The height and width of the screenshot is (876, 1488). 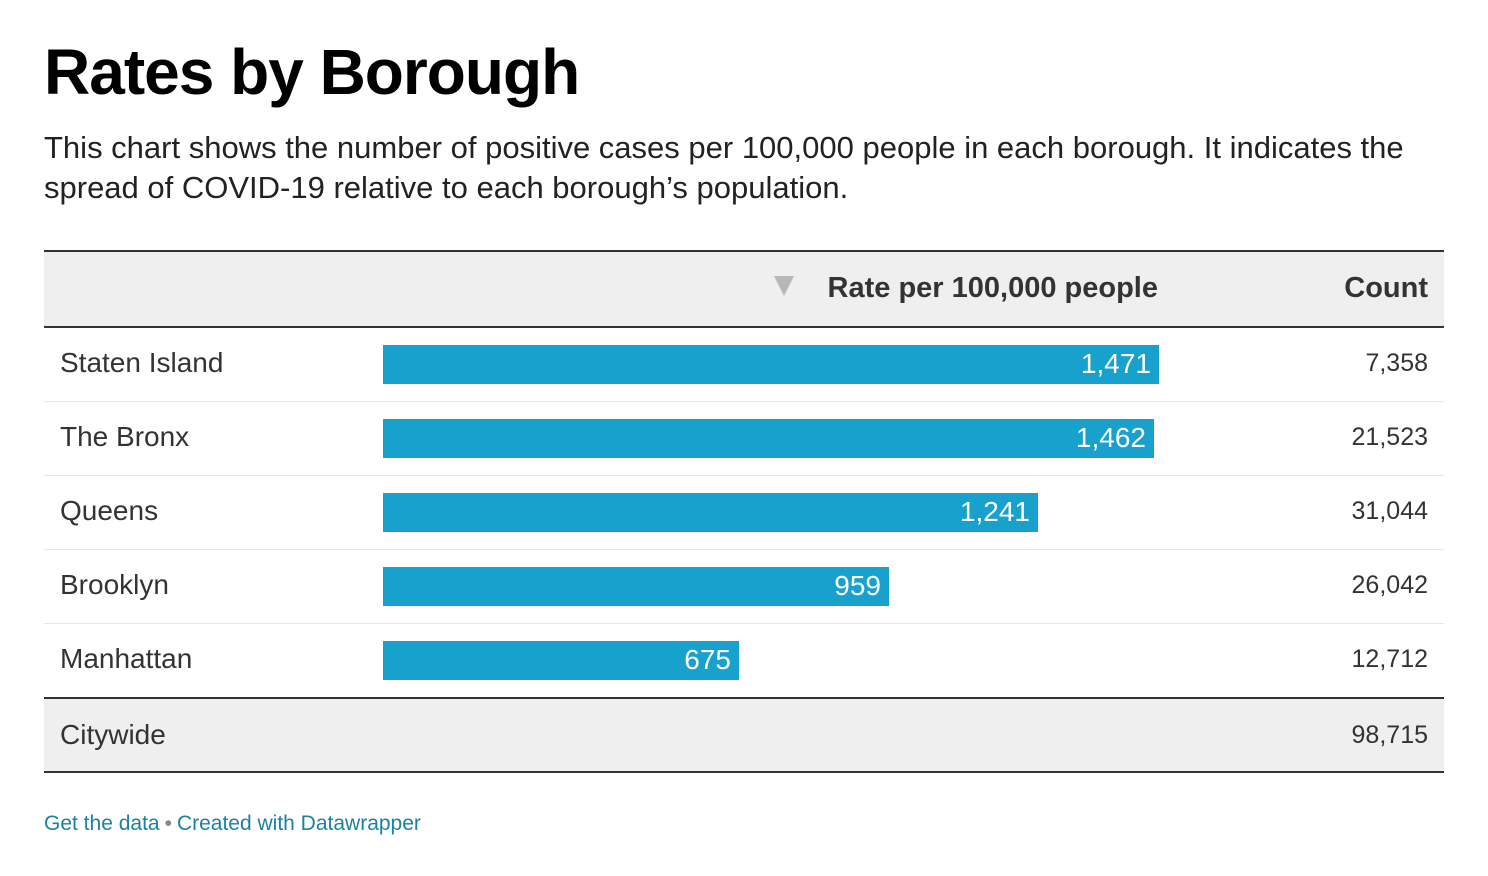 I want to click on table-header: Rate per 100,000 people Count, so click(x=744, y=289).